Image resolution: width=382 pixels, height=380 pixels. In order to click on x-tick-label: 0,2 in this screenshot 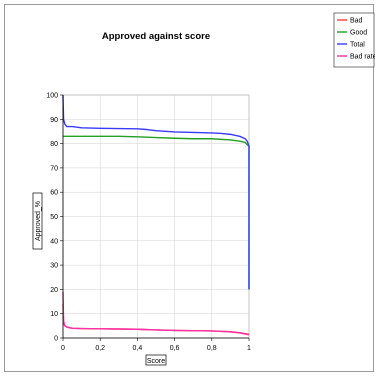, I will do `click(100, 348)`.